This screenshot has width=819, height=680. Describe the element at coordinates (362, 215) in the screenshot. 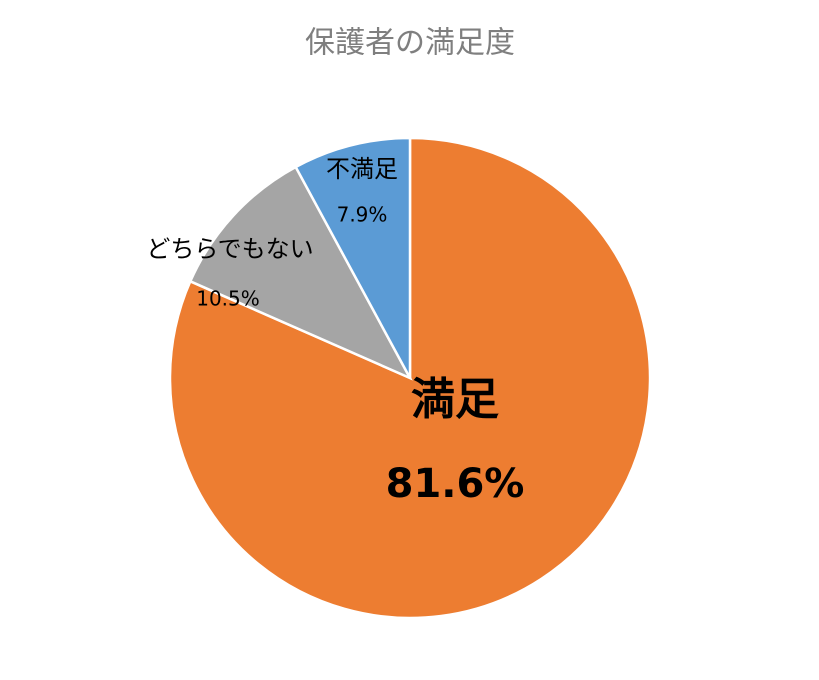

I see `value-label: 7.9%` at that location.